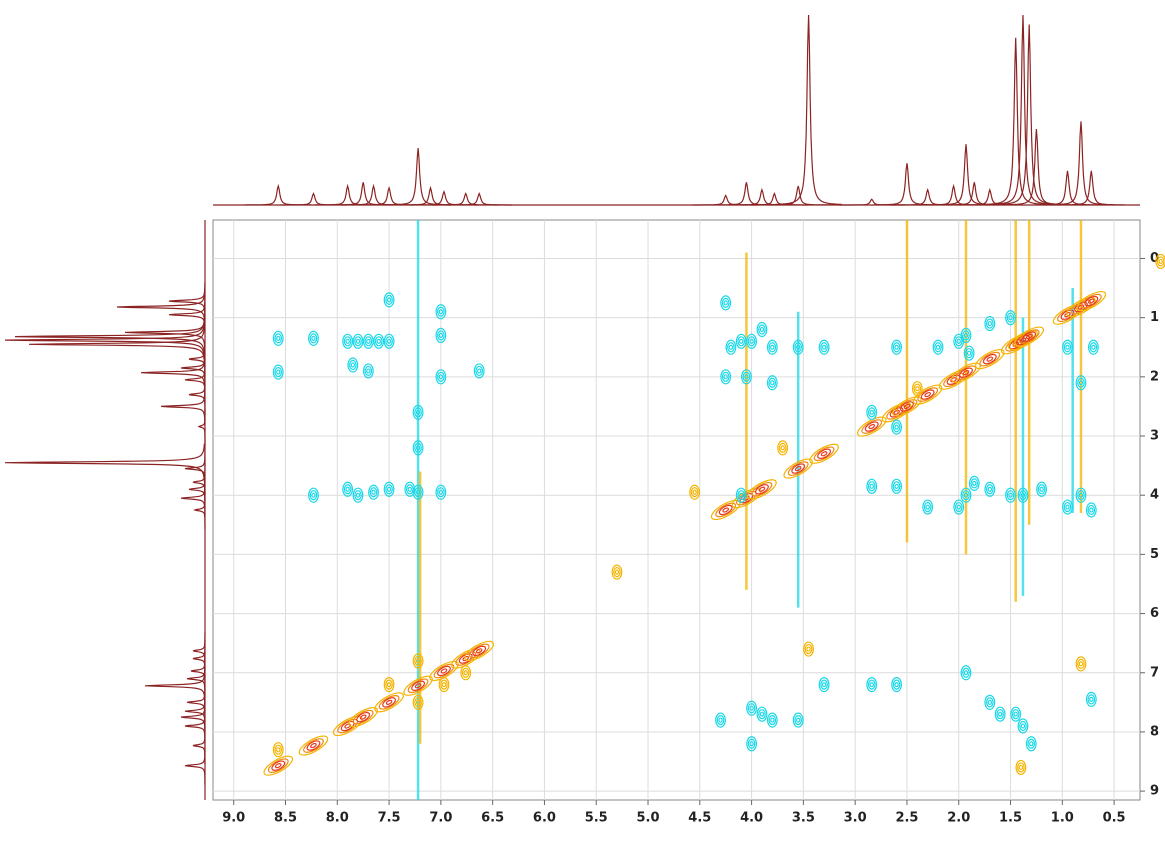  I want to click on y-tick-label: 3, so click(1154, 436).